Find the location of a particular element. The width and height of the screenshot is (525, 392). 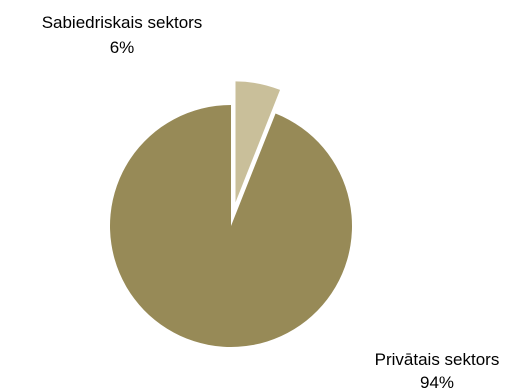

pie-slice-sabiedriskais is located at coordinates (258, 142).